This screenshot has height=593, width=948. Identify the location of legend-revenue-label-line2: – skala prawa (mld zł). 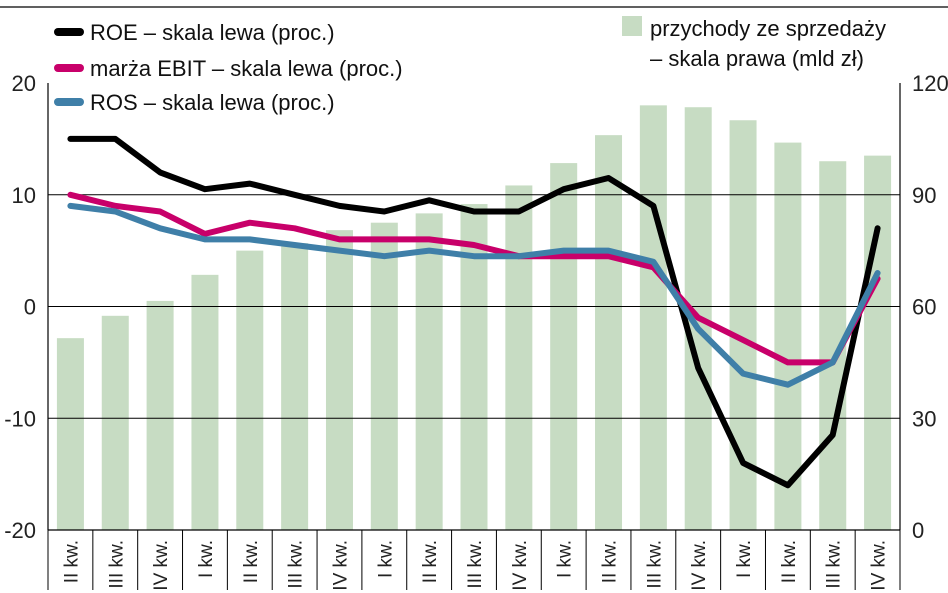
(757, 58).